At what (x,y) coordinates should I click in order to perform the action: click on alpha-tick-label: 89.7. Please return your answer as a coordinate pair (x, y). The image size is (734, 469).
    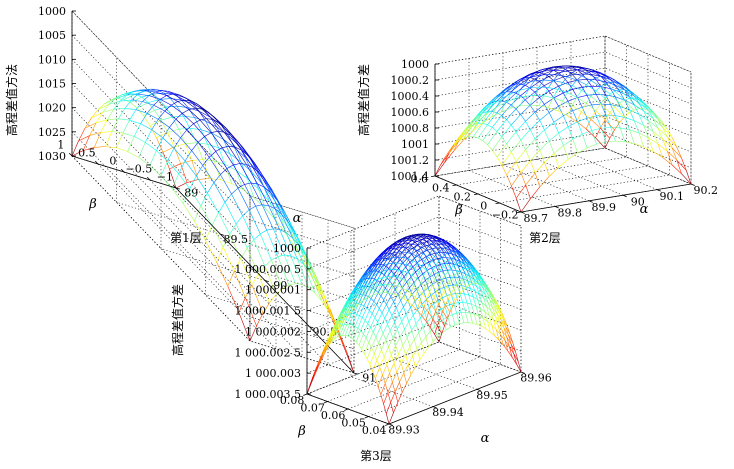
    Looking at the image, I should click on (536, 218).